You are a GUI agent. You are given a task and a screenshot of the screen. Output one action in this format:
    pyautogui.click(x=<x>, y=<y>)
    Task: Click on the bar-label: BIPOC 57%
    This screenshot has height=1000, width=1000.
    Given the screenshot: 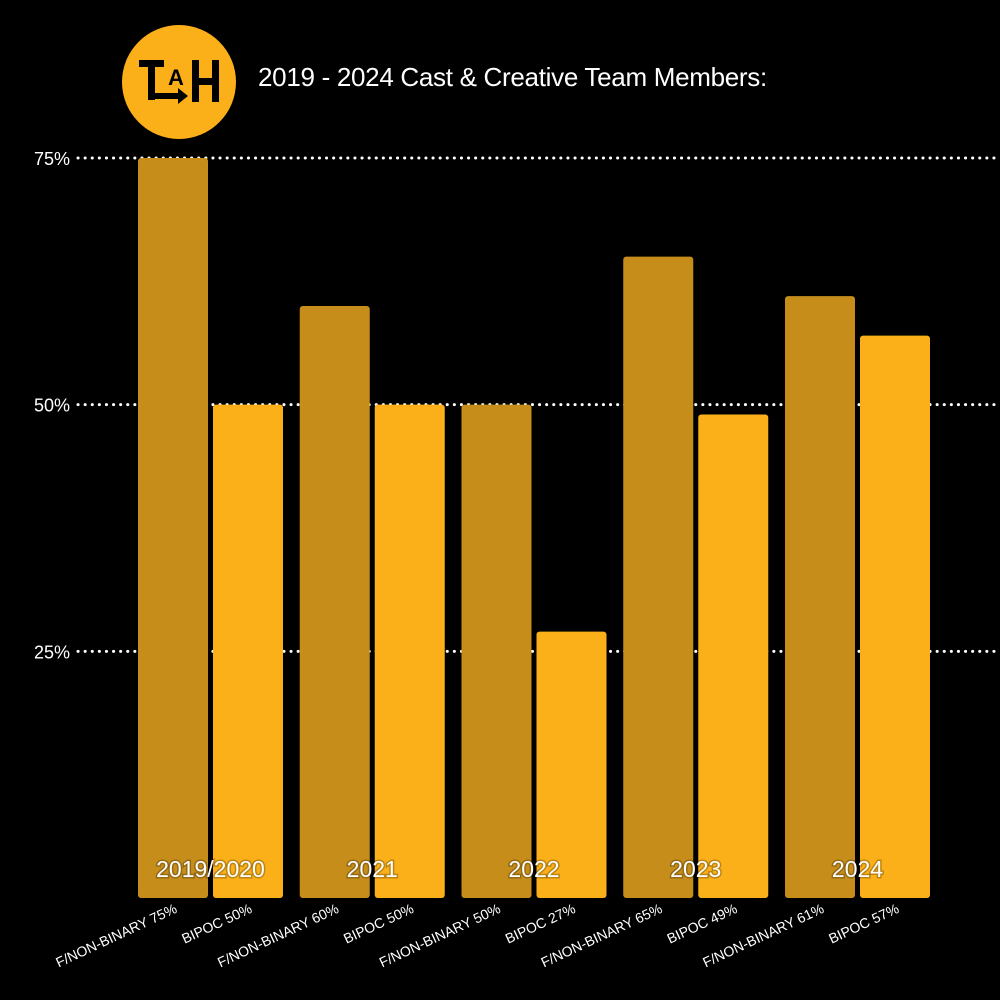 What is the action you would take?
    pyautogui.click(x=863, y=923)
    